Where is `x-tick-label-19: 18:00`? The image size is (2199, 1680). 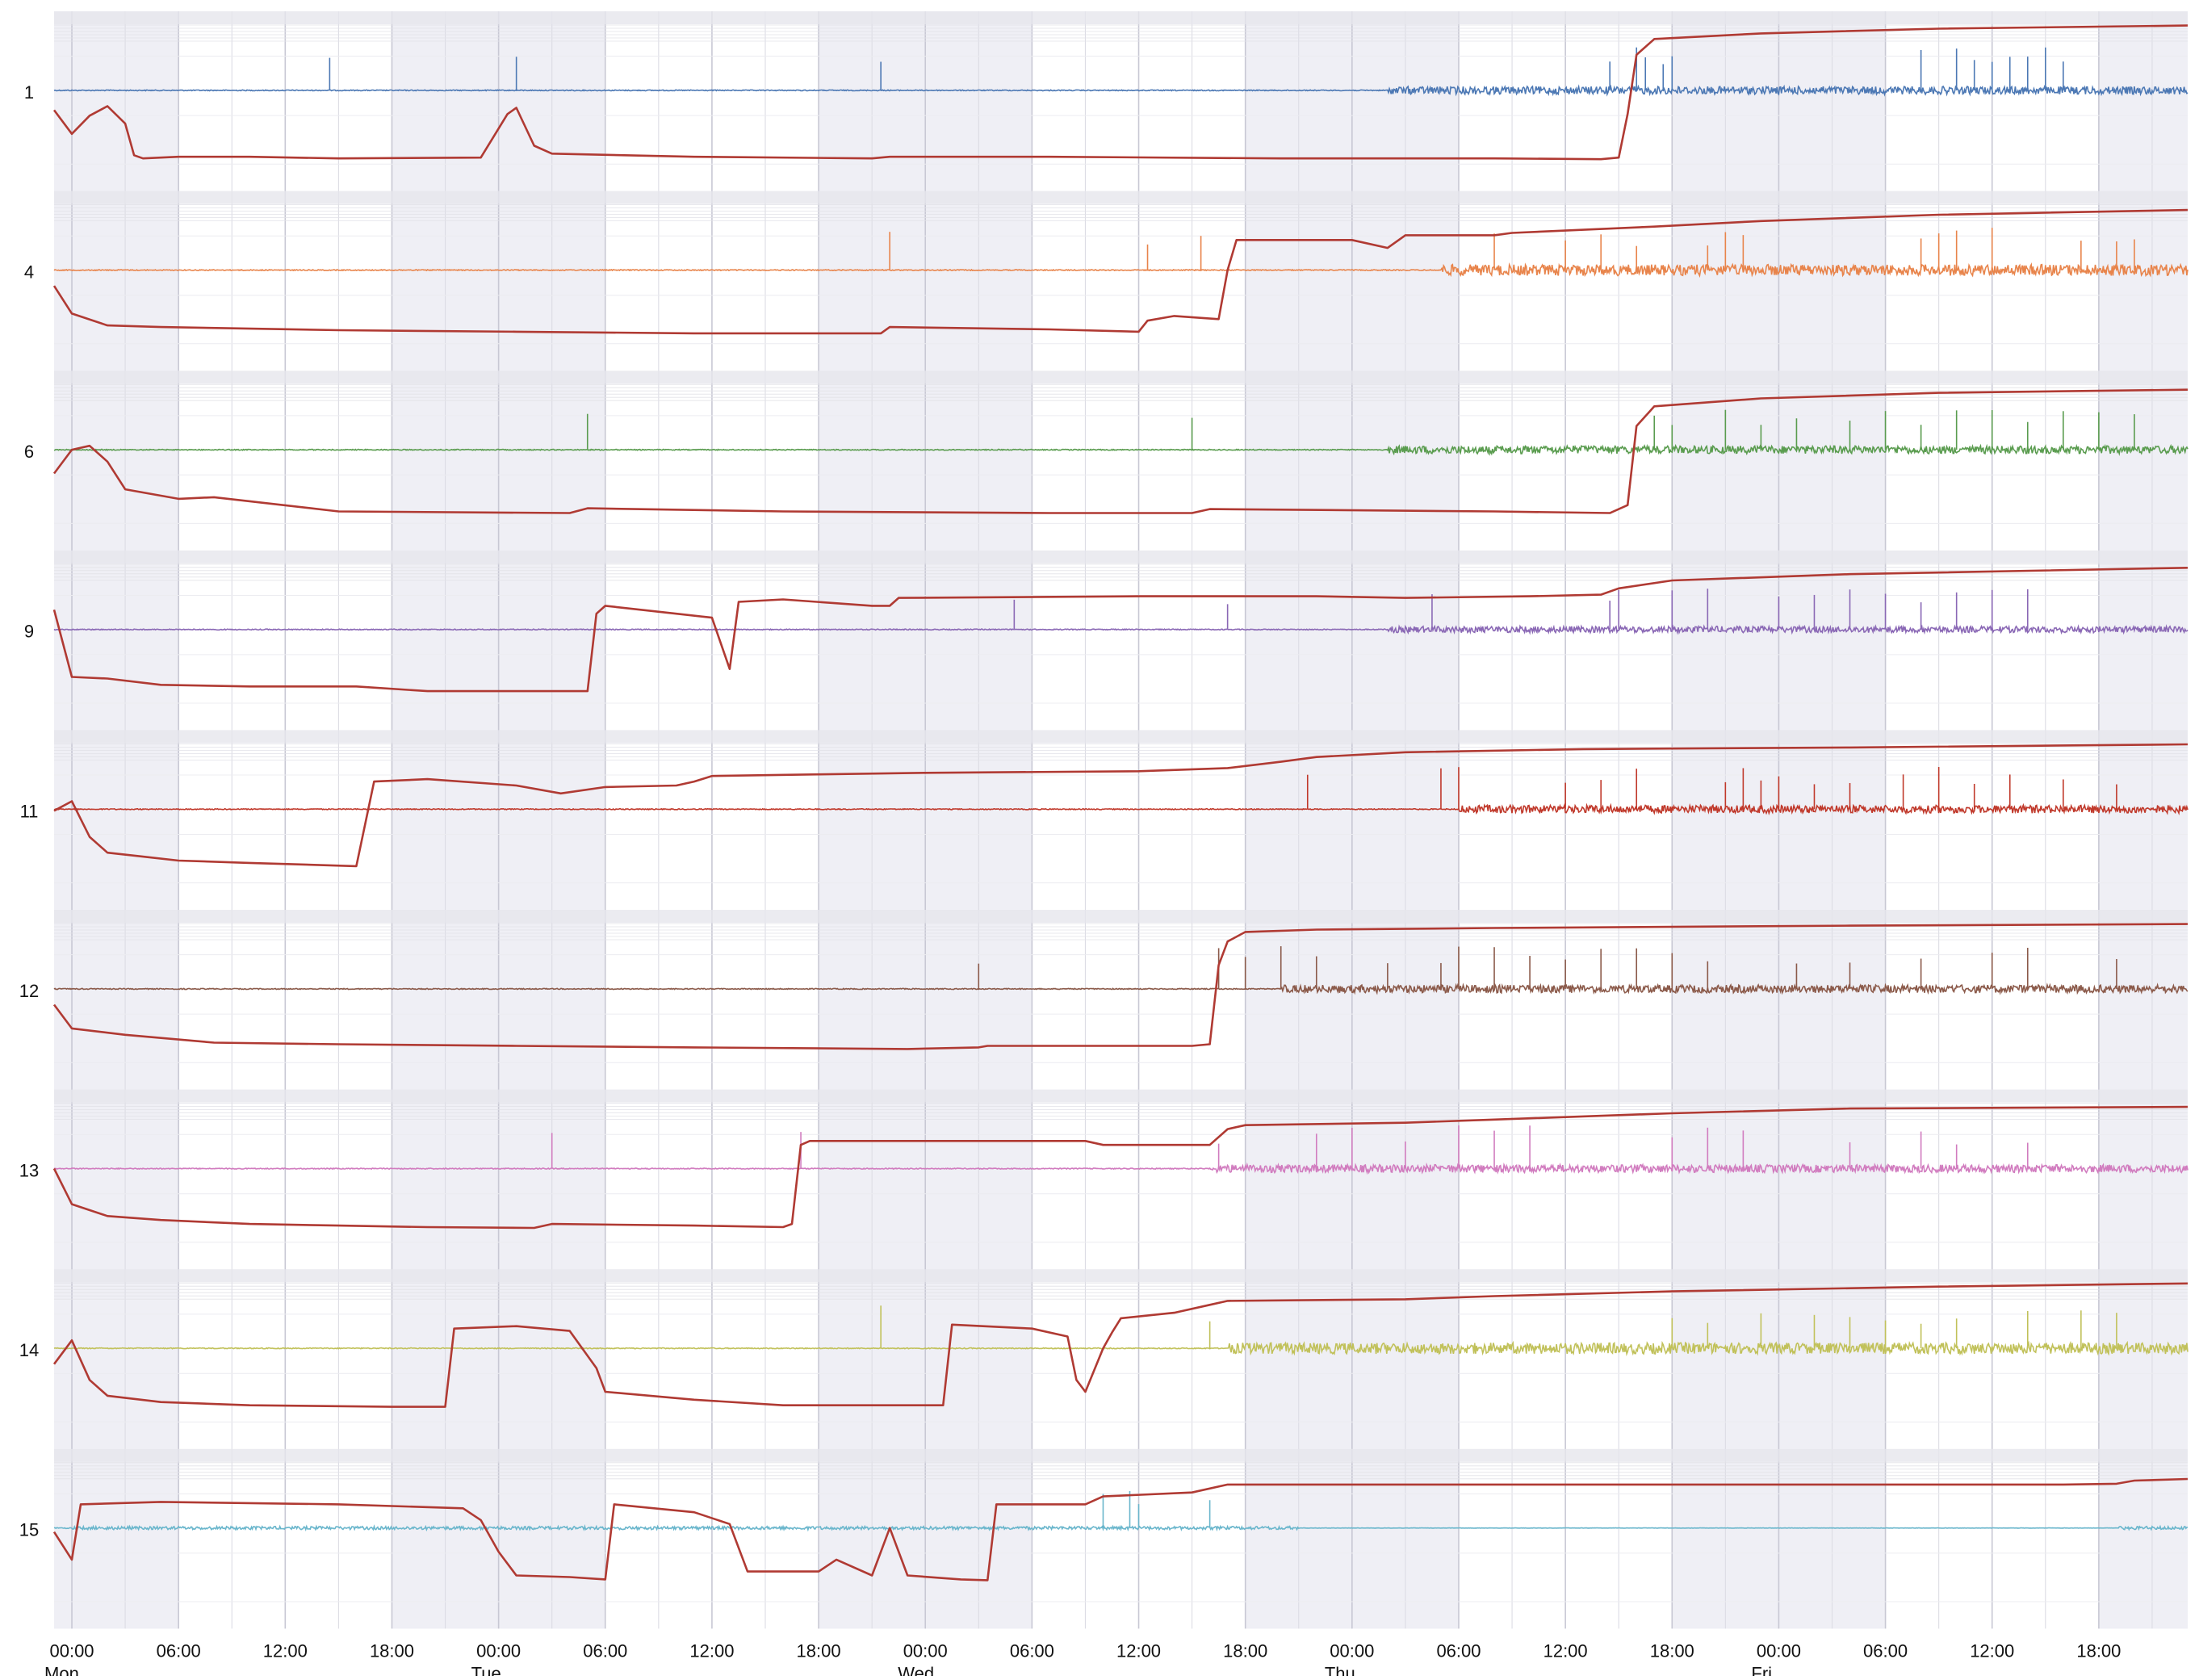
x-tick-label-19: 18:00 is located at coordinates (2098, 1650).